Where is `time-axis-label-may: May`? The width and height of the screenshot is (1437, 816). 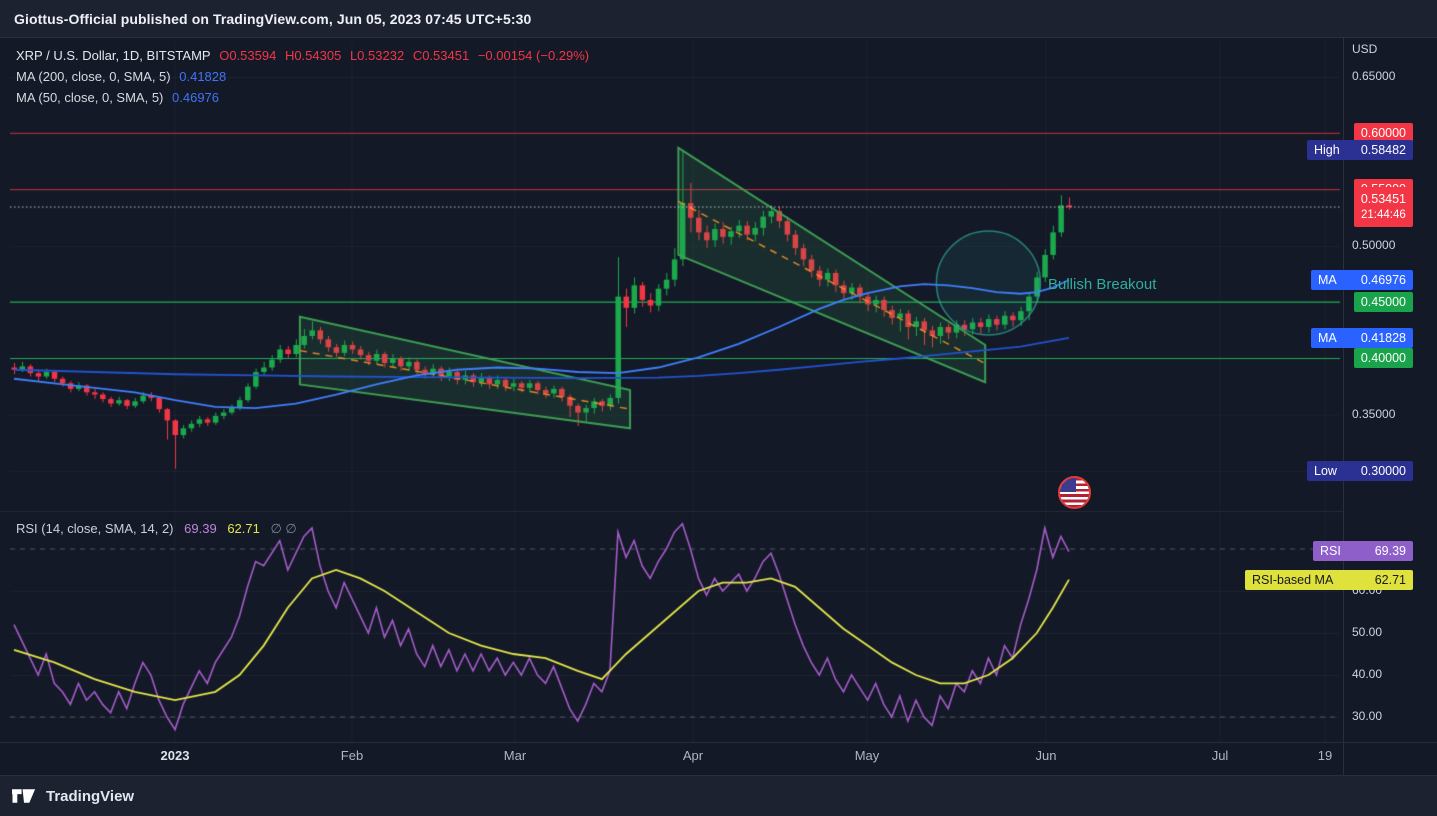
time-axis-label-may: May is located at coordinates (867, 755).